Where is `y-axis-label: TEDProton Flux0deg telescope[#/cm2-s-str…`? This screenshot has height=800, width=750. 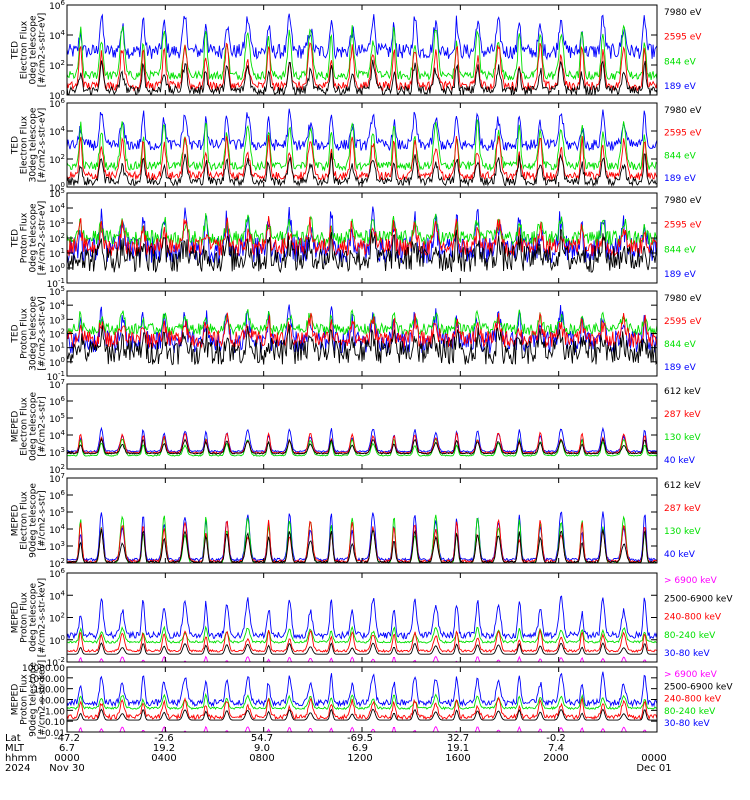
y-axis-label: TEDProton Flux0deg telescope[#/cm2-s-str… is located at coordinates (29, 238).